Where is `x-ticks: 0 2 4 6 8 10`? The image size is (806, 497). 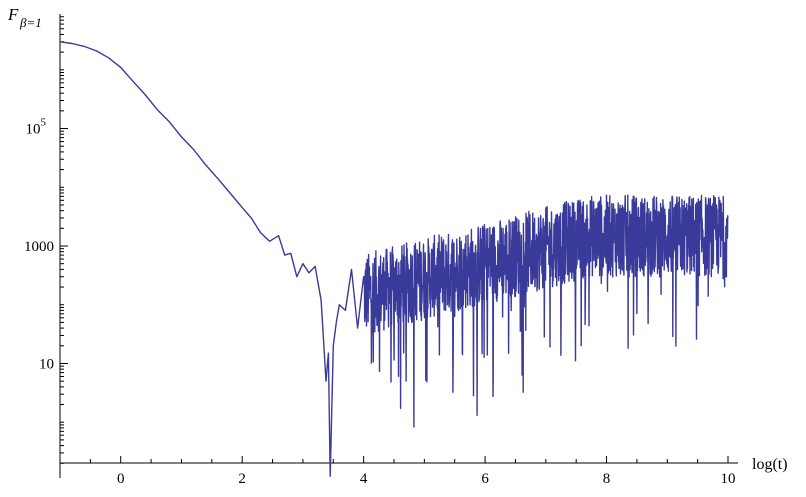 x-ticks: 0 2 4 6 8 10 is located at coordinates (397, 471).